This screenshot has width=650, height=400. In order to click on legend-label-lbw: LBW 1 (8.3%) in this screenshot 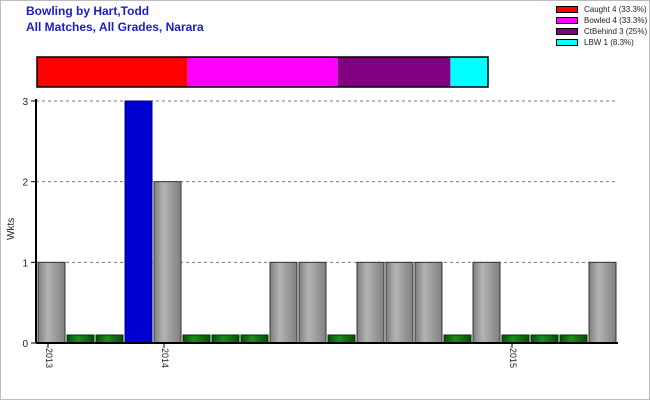, I will do `click(609, 42)`.